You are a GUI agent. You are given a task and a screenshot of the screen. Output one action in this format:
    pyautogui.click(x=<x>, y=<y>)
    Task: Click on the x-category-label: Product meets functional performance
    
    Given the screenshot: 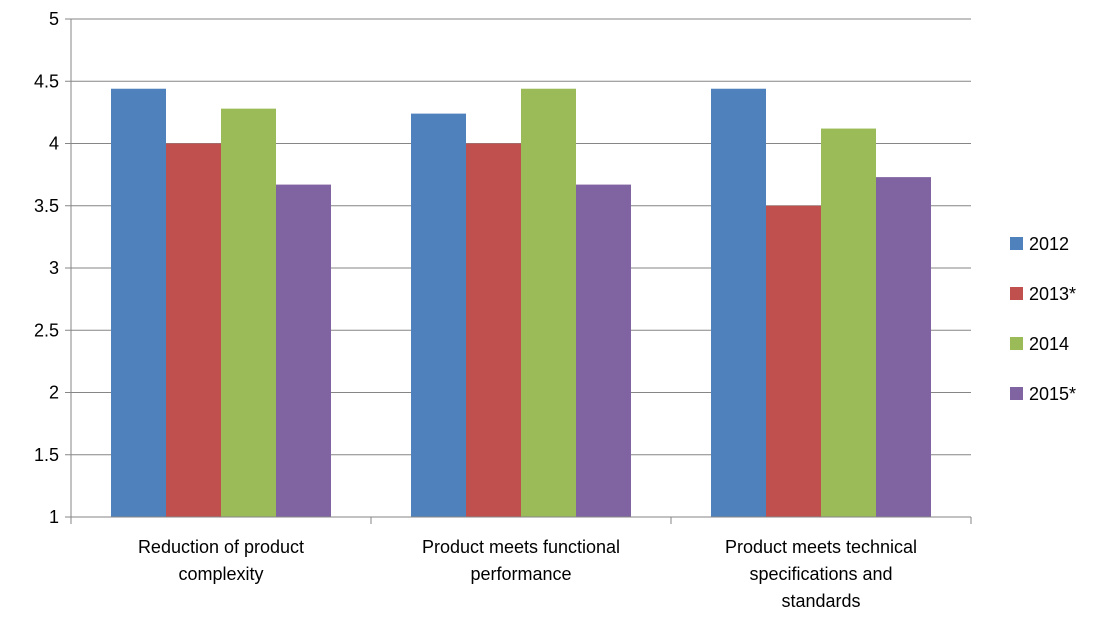 What is the action you would take?
    pyautogui.click(x=521, y=560)
    